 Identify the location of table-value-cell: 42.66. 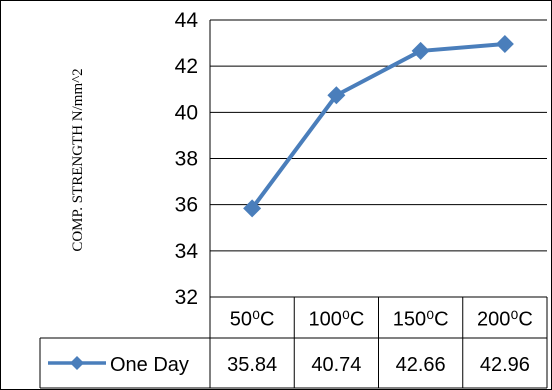
(421, 365).